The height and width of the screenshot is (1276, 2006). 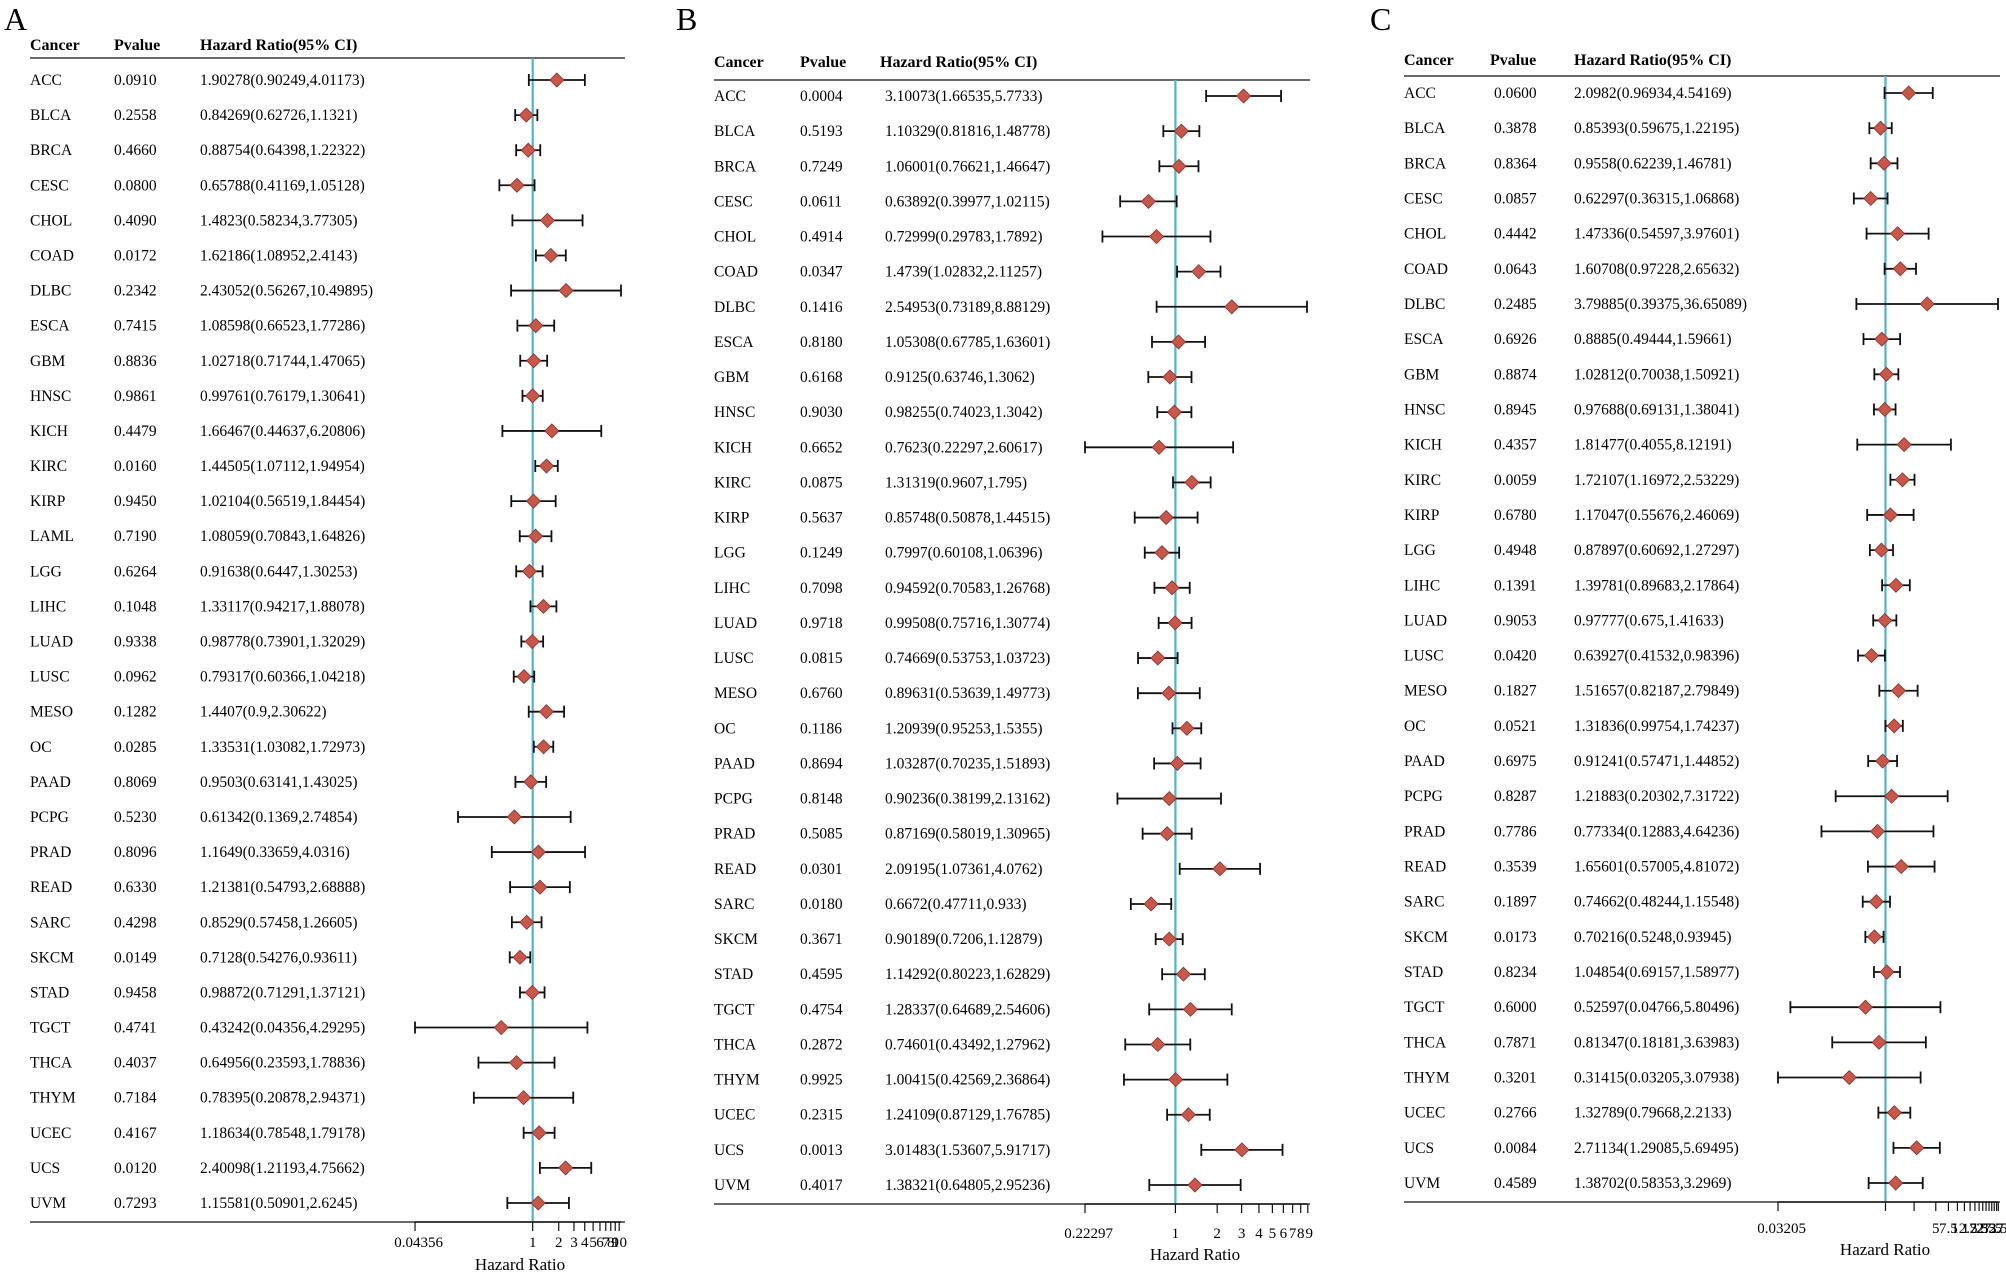 What do you see at coordinates (135, 255) in the screenshot?
I see `pvalue-label: 0.0172` at bounding box center [135, 255].